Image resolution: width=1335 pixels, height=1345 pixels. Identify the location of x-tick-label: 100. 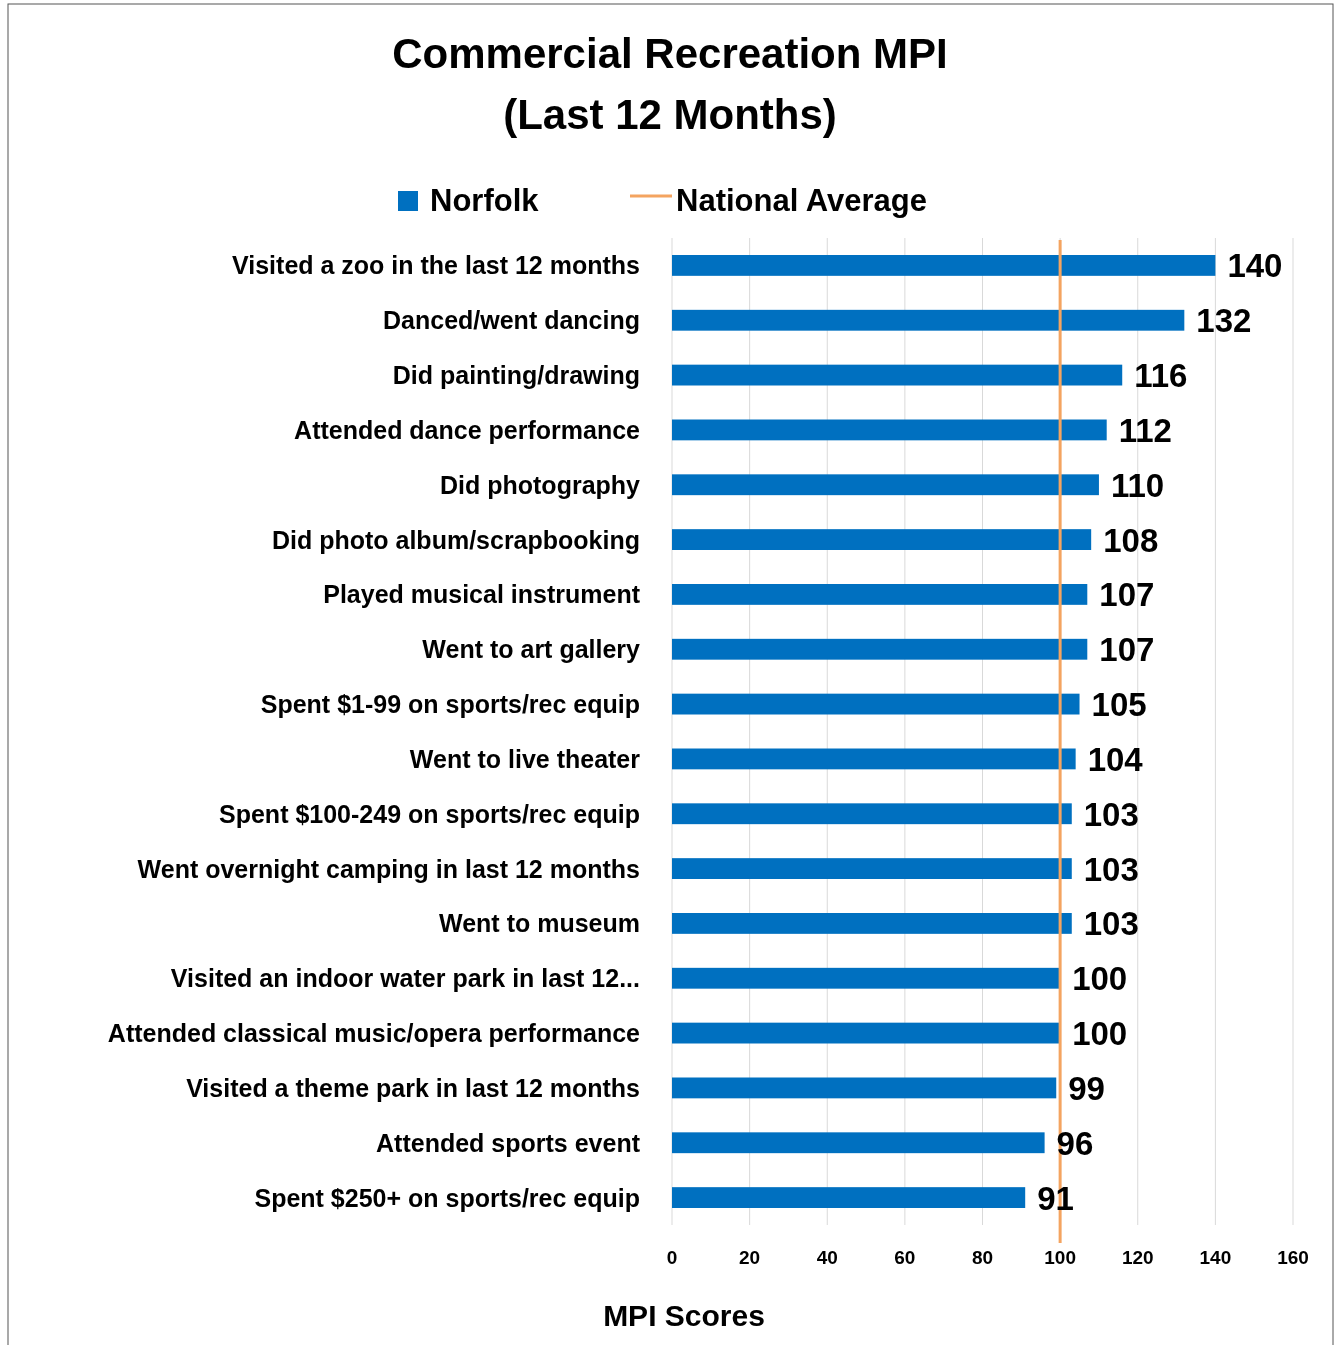
(1060, 1257).